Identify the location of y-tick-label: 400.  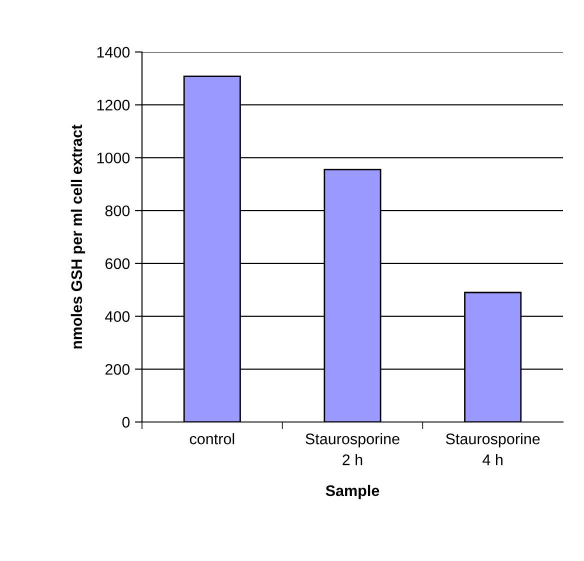
(117, 316).